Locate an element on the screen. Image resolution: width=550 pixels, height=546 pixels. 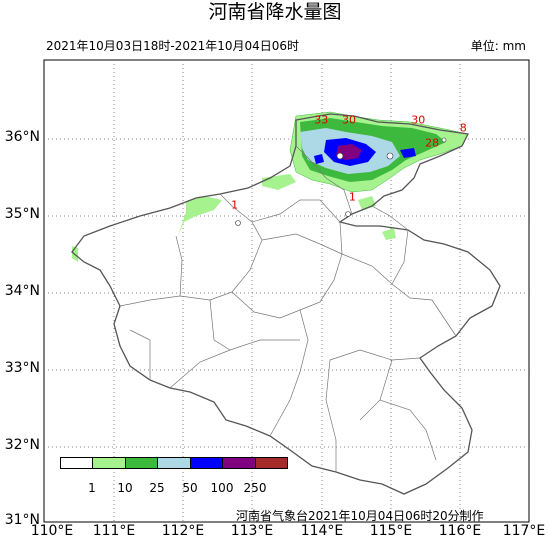
legend-tick-1: 1 is located at coordinates (92, 488).